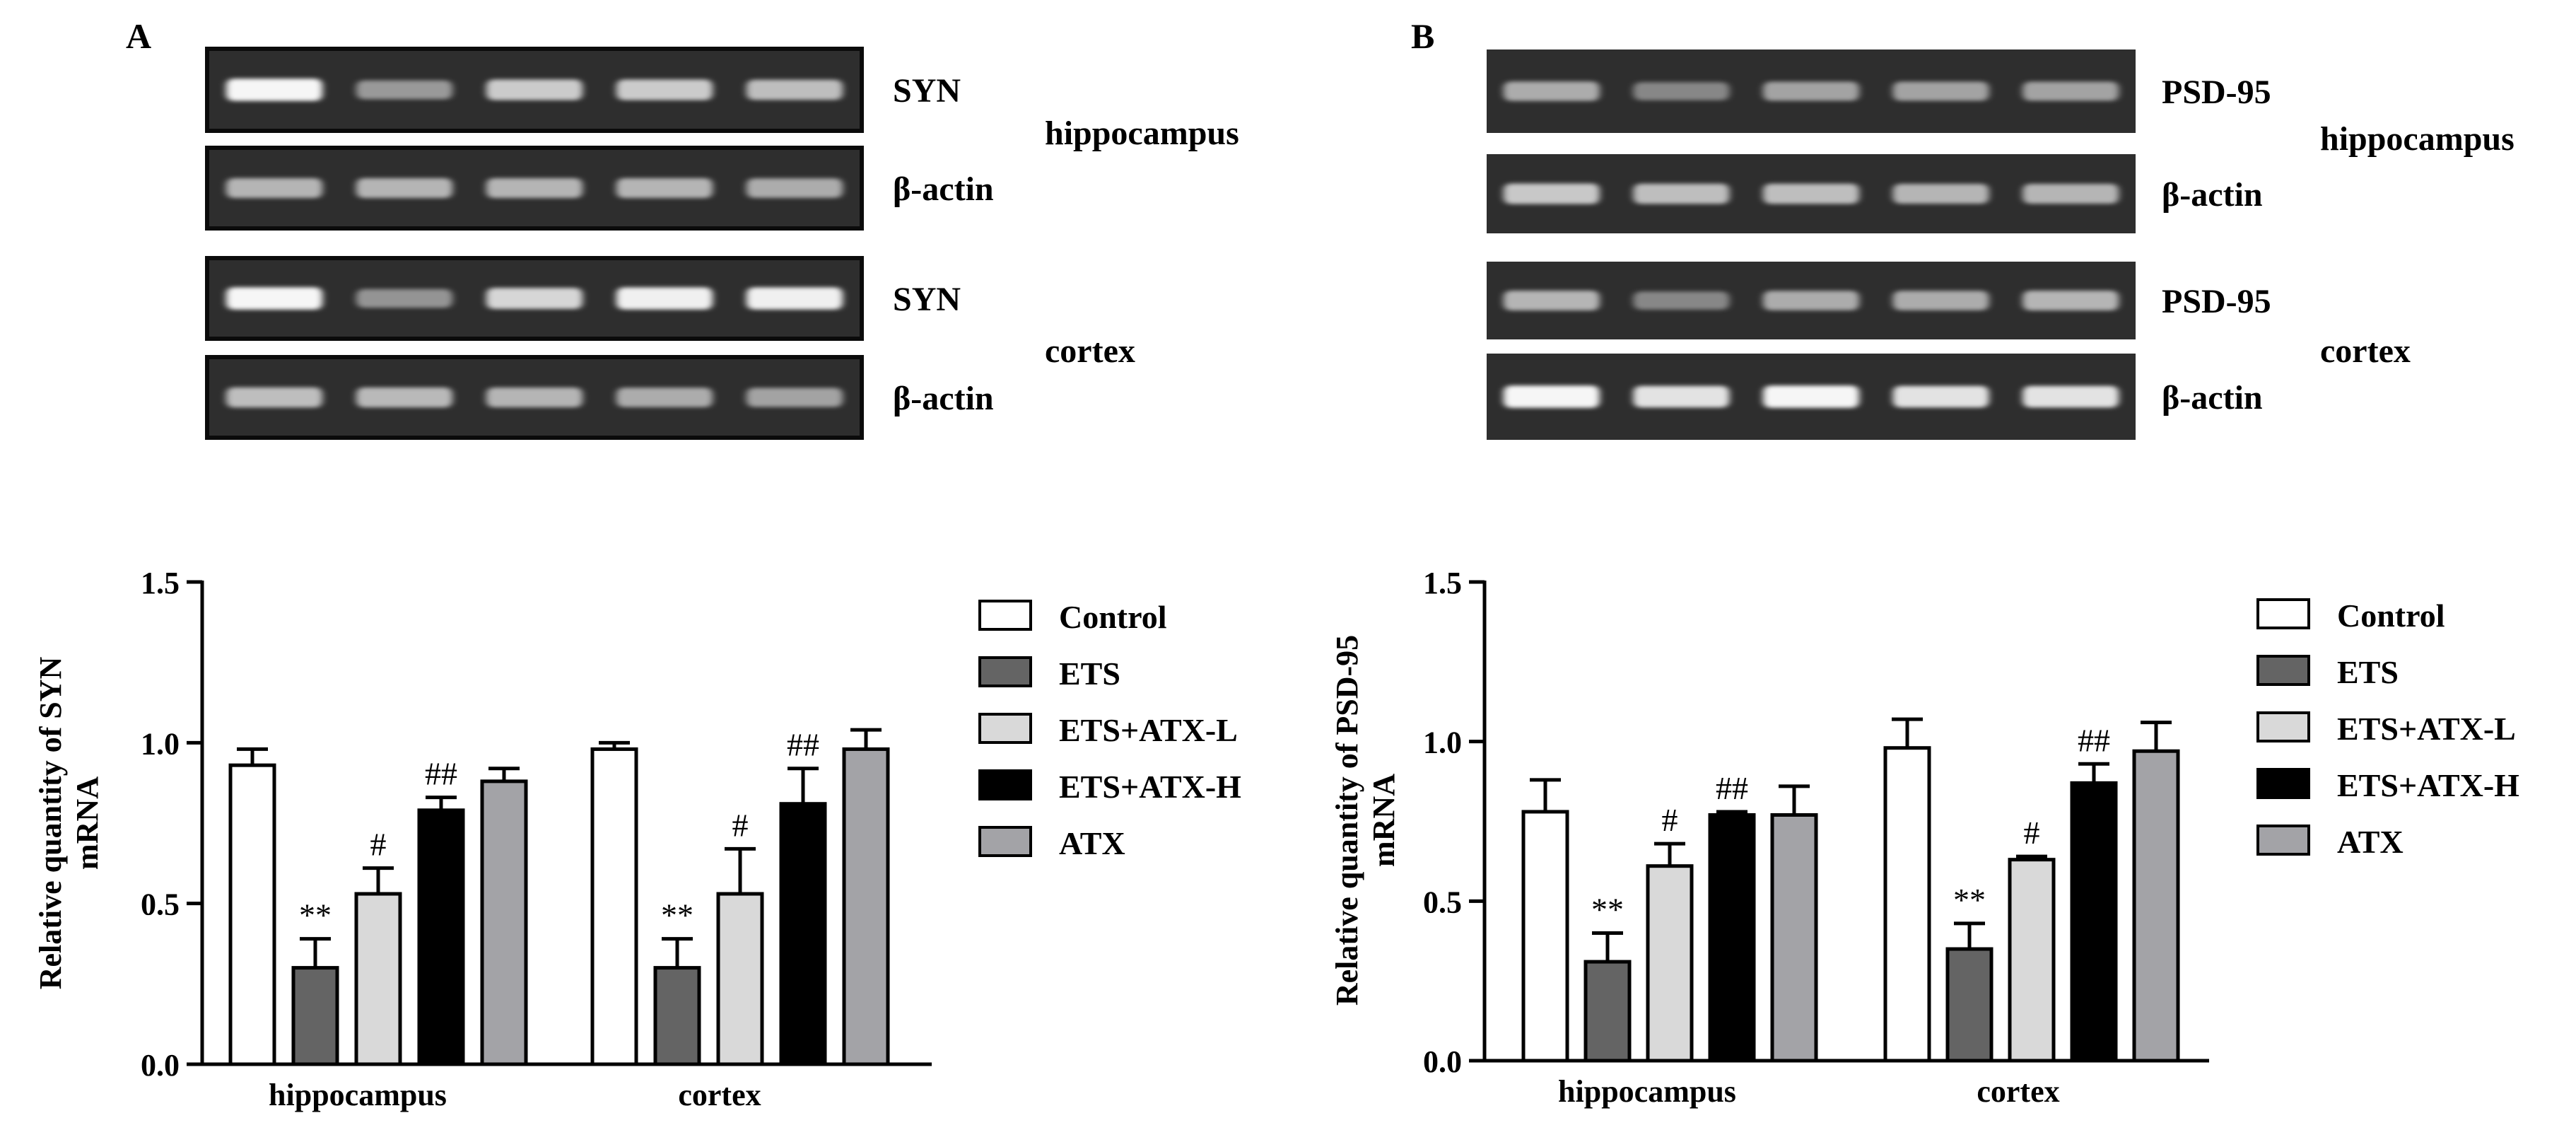  What do you see at coordinates (1423, 36) in the screenshot?
I see `panel-letter: B` at bounding box center [1423, 36].